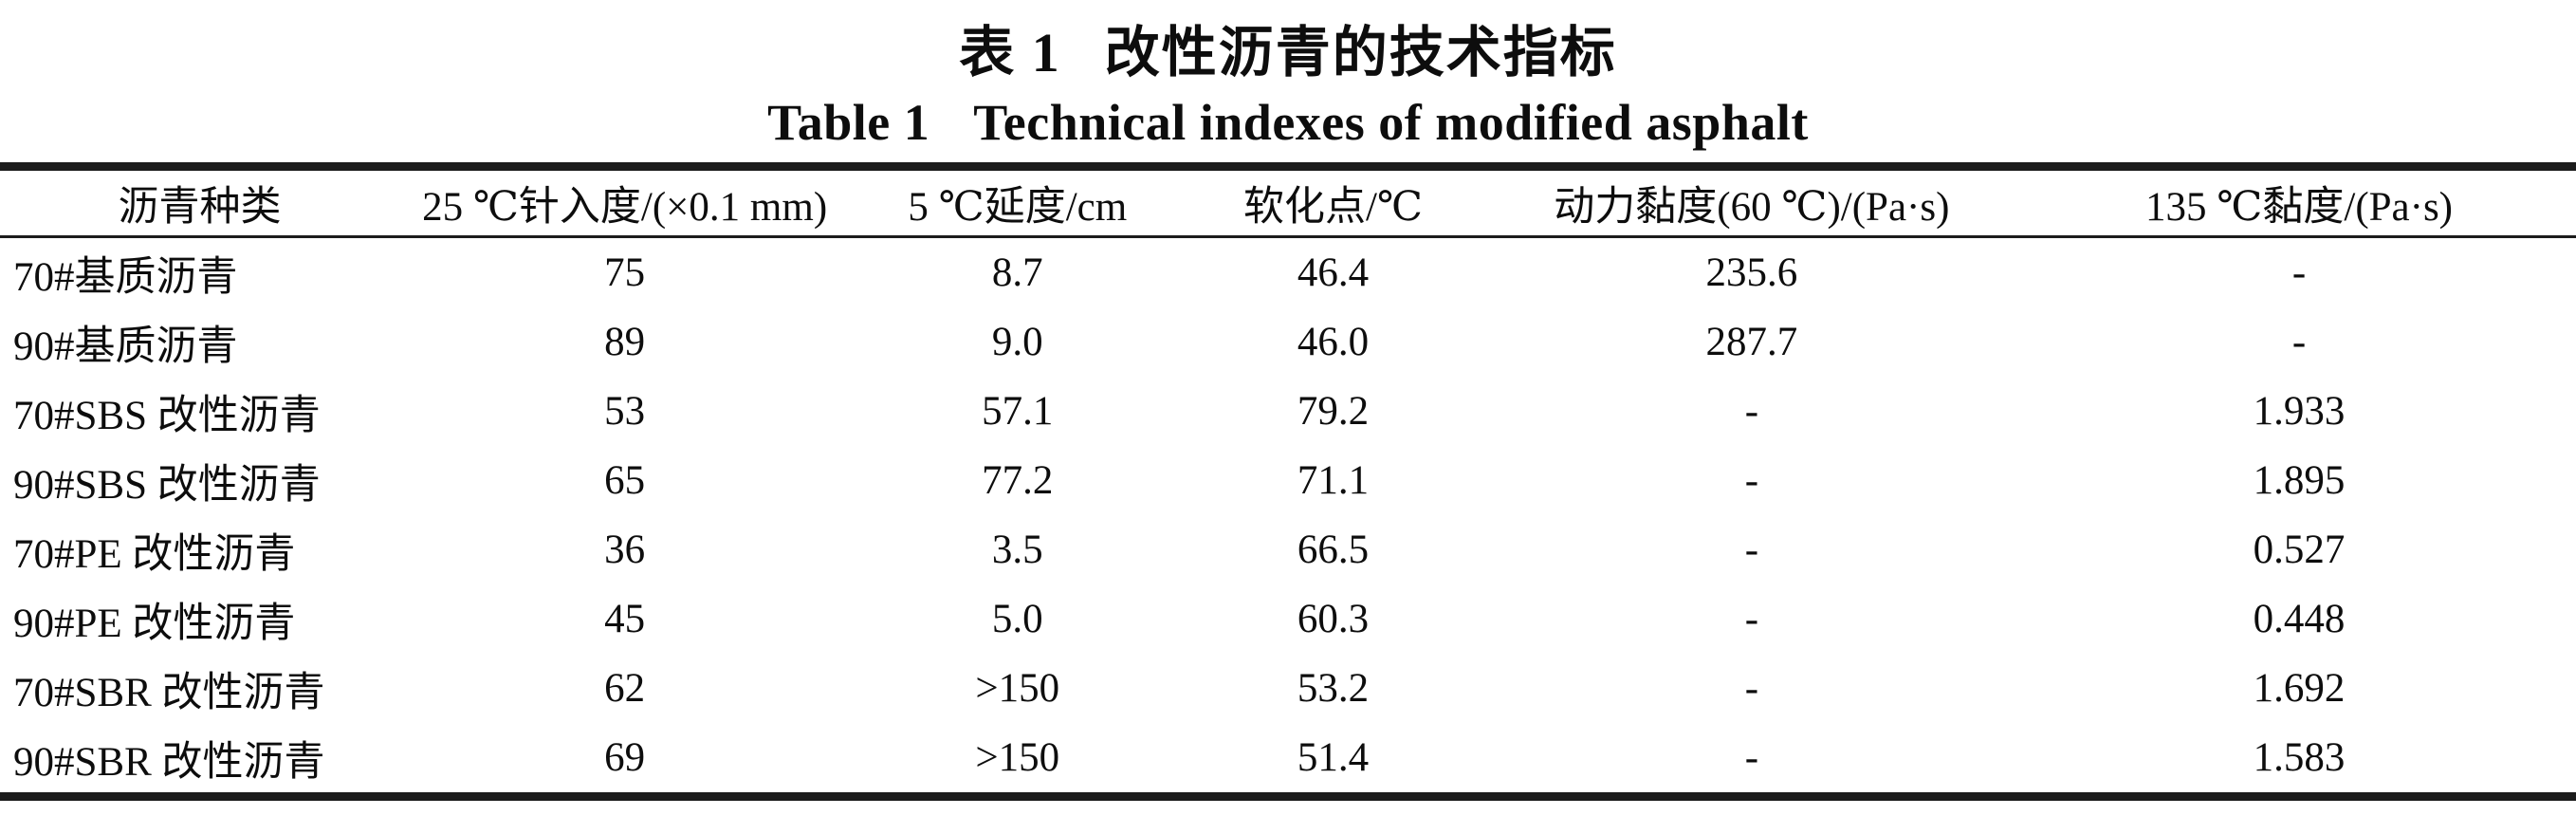  I want to click on column-header-softening-point: 软化点/℃, so click(1333, 203).